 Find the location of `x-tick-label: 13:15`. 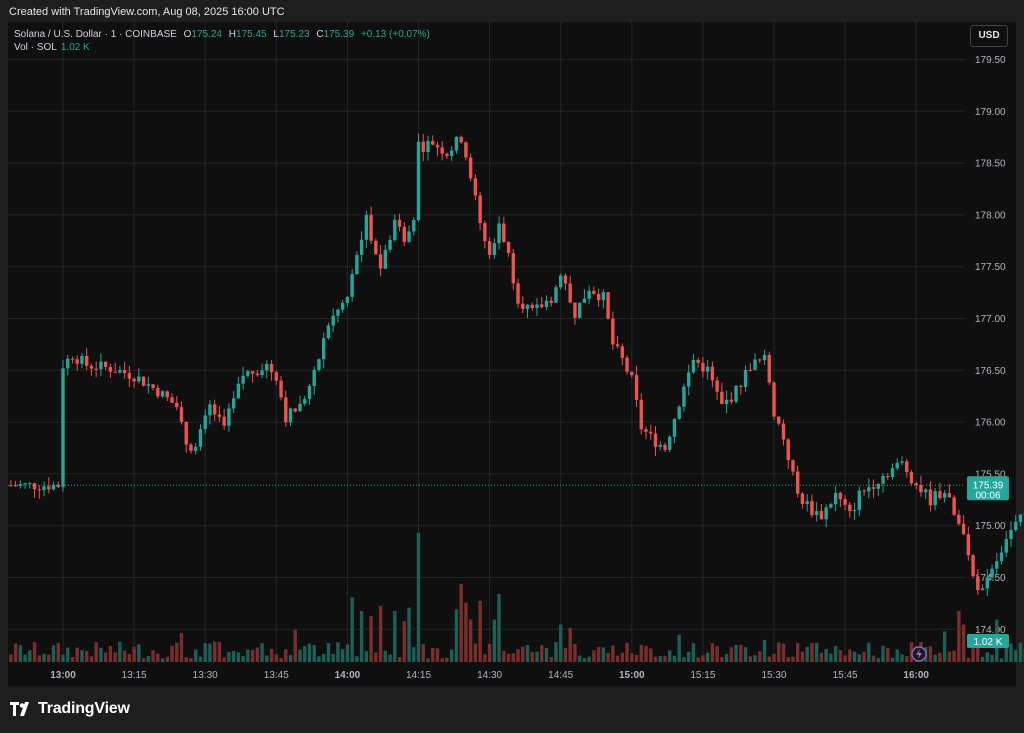

x-tick-label: 13:15 is located at coordinates (134, 675).